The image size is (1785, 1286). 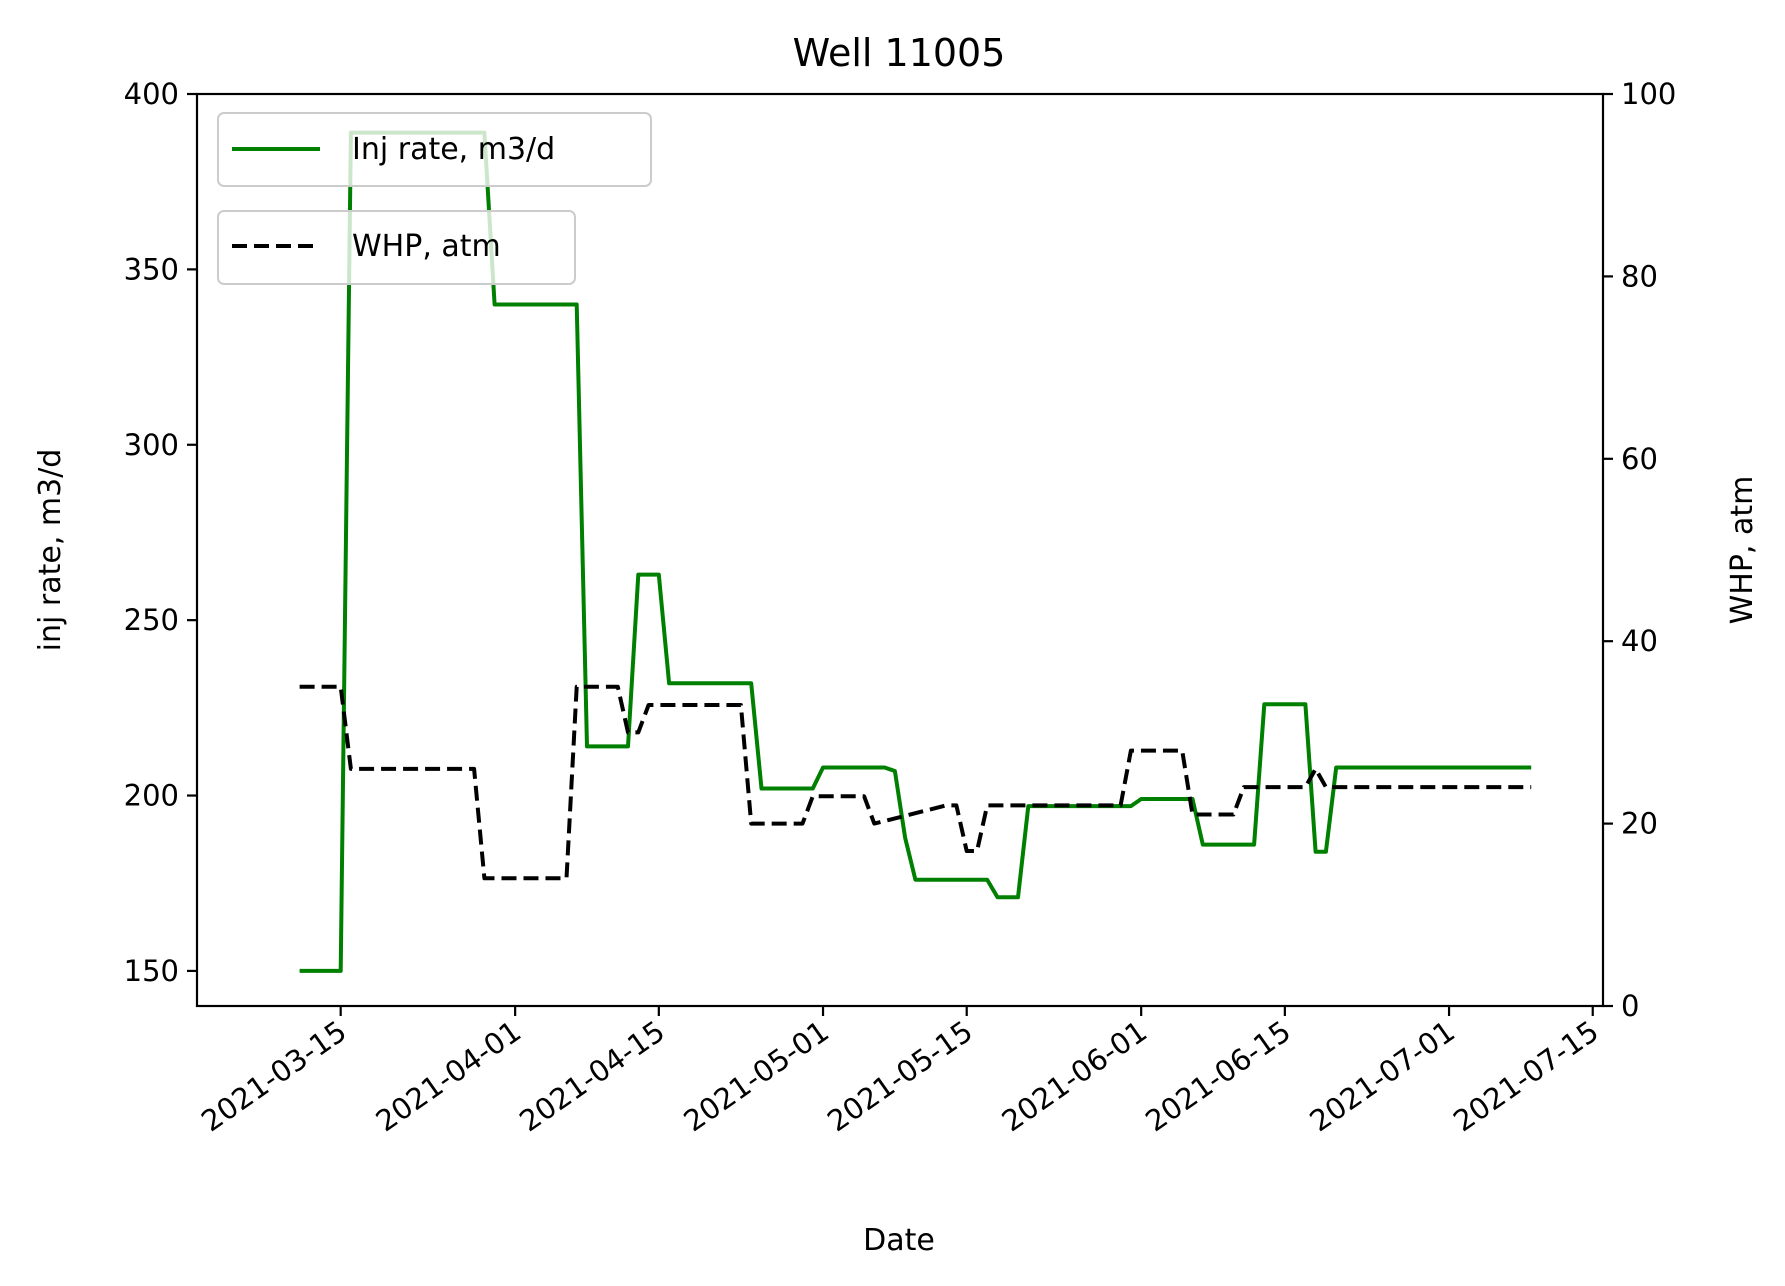 I want to click on legend-inj-rate: Inj rate, m3/d, so click(x=434, y=149).